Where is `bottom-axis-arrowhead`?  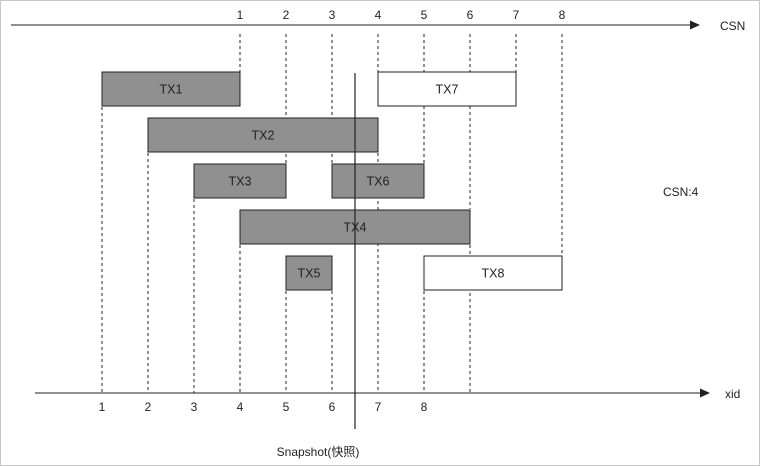 bottom-axis-arrowhead is located at coordinates (705, 393).